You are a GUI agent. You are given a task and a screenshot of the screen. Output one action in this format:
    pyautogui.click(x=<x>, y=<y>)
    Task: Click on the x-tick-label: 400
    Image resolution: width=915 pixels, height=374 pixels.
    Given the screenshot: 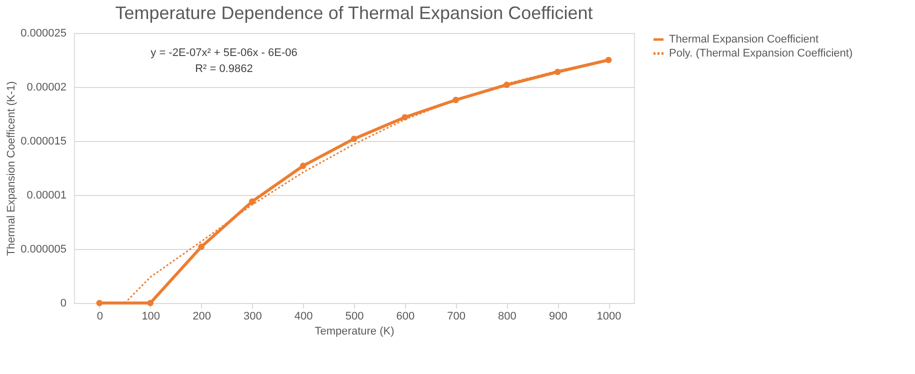 What is the action you would take?
    pyautogui.click(x=303, y=316)
    